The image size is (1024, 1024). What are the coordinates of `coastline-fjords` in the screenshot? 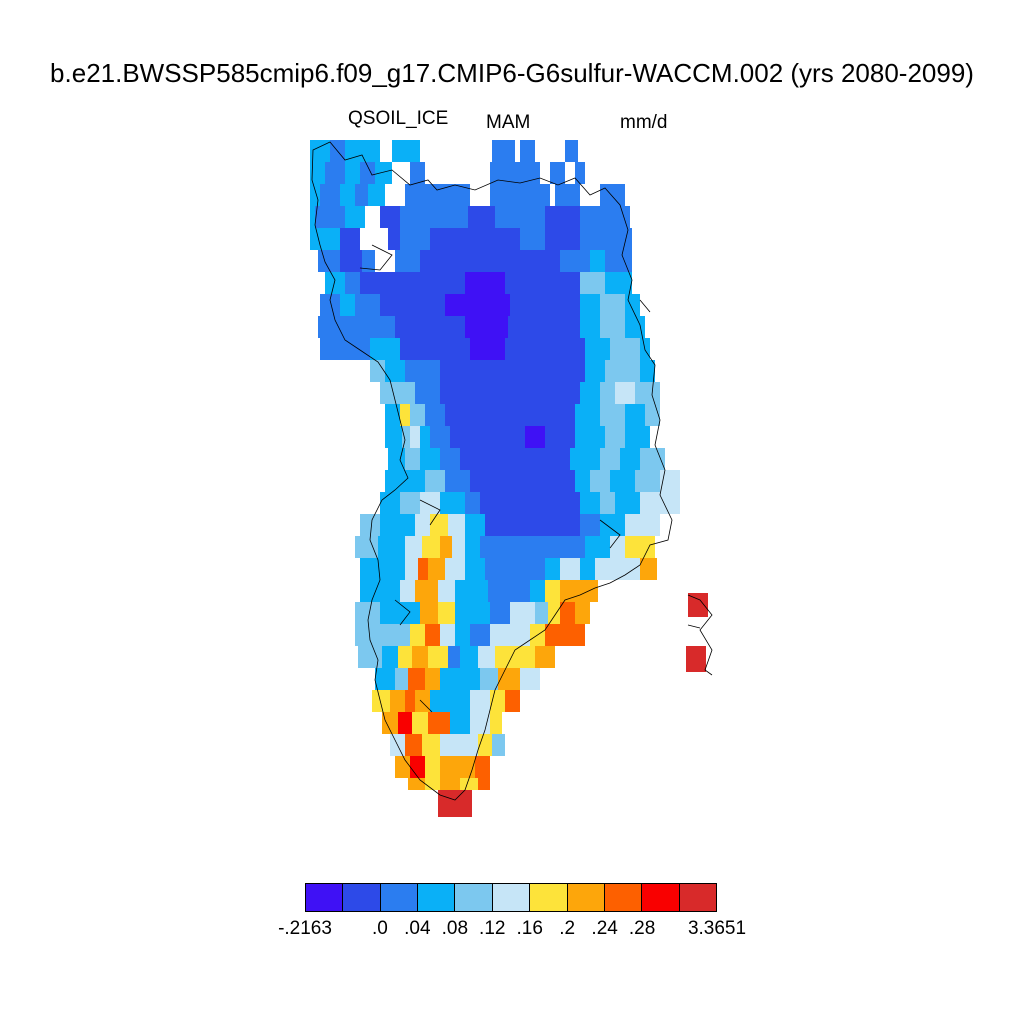 It's located at (505, 478).